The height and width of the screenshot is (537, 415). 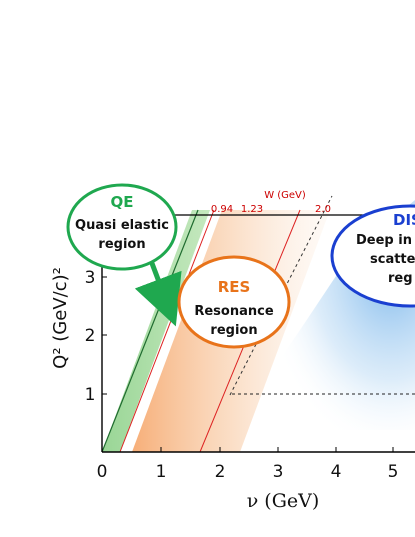 I want to click on res-abbr: RES, so click(x=234, y=287).